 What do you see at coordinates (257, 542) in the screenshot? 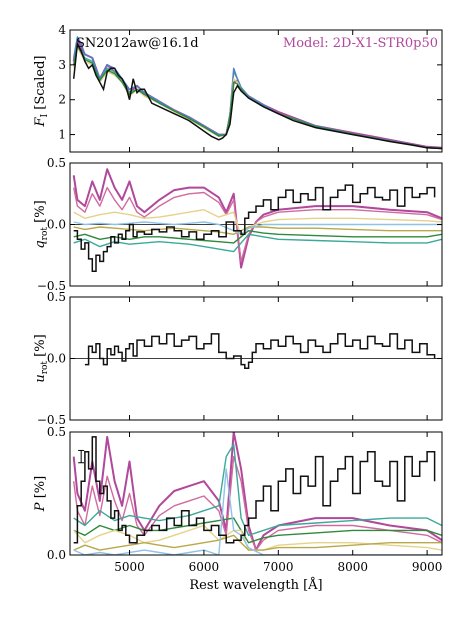
I see `model-line-olive` at bounding box center [257, 542].